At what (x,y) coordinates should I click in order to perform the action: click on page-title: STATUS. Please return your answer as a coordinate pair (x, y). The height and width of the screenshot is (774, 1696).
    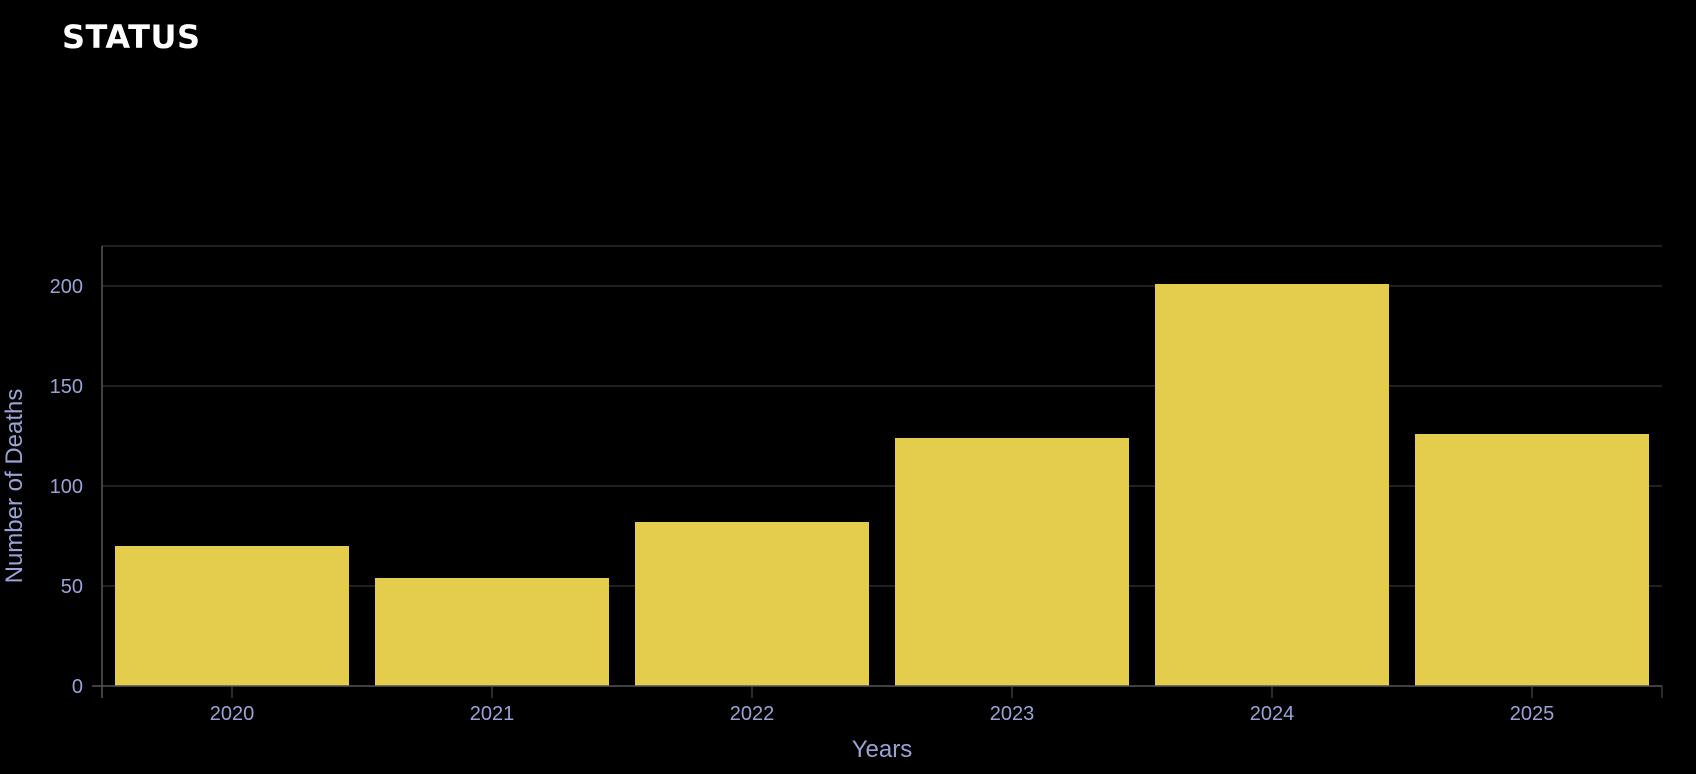
    Looking at the image, I should click on (131, 37).